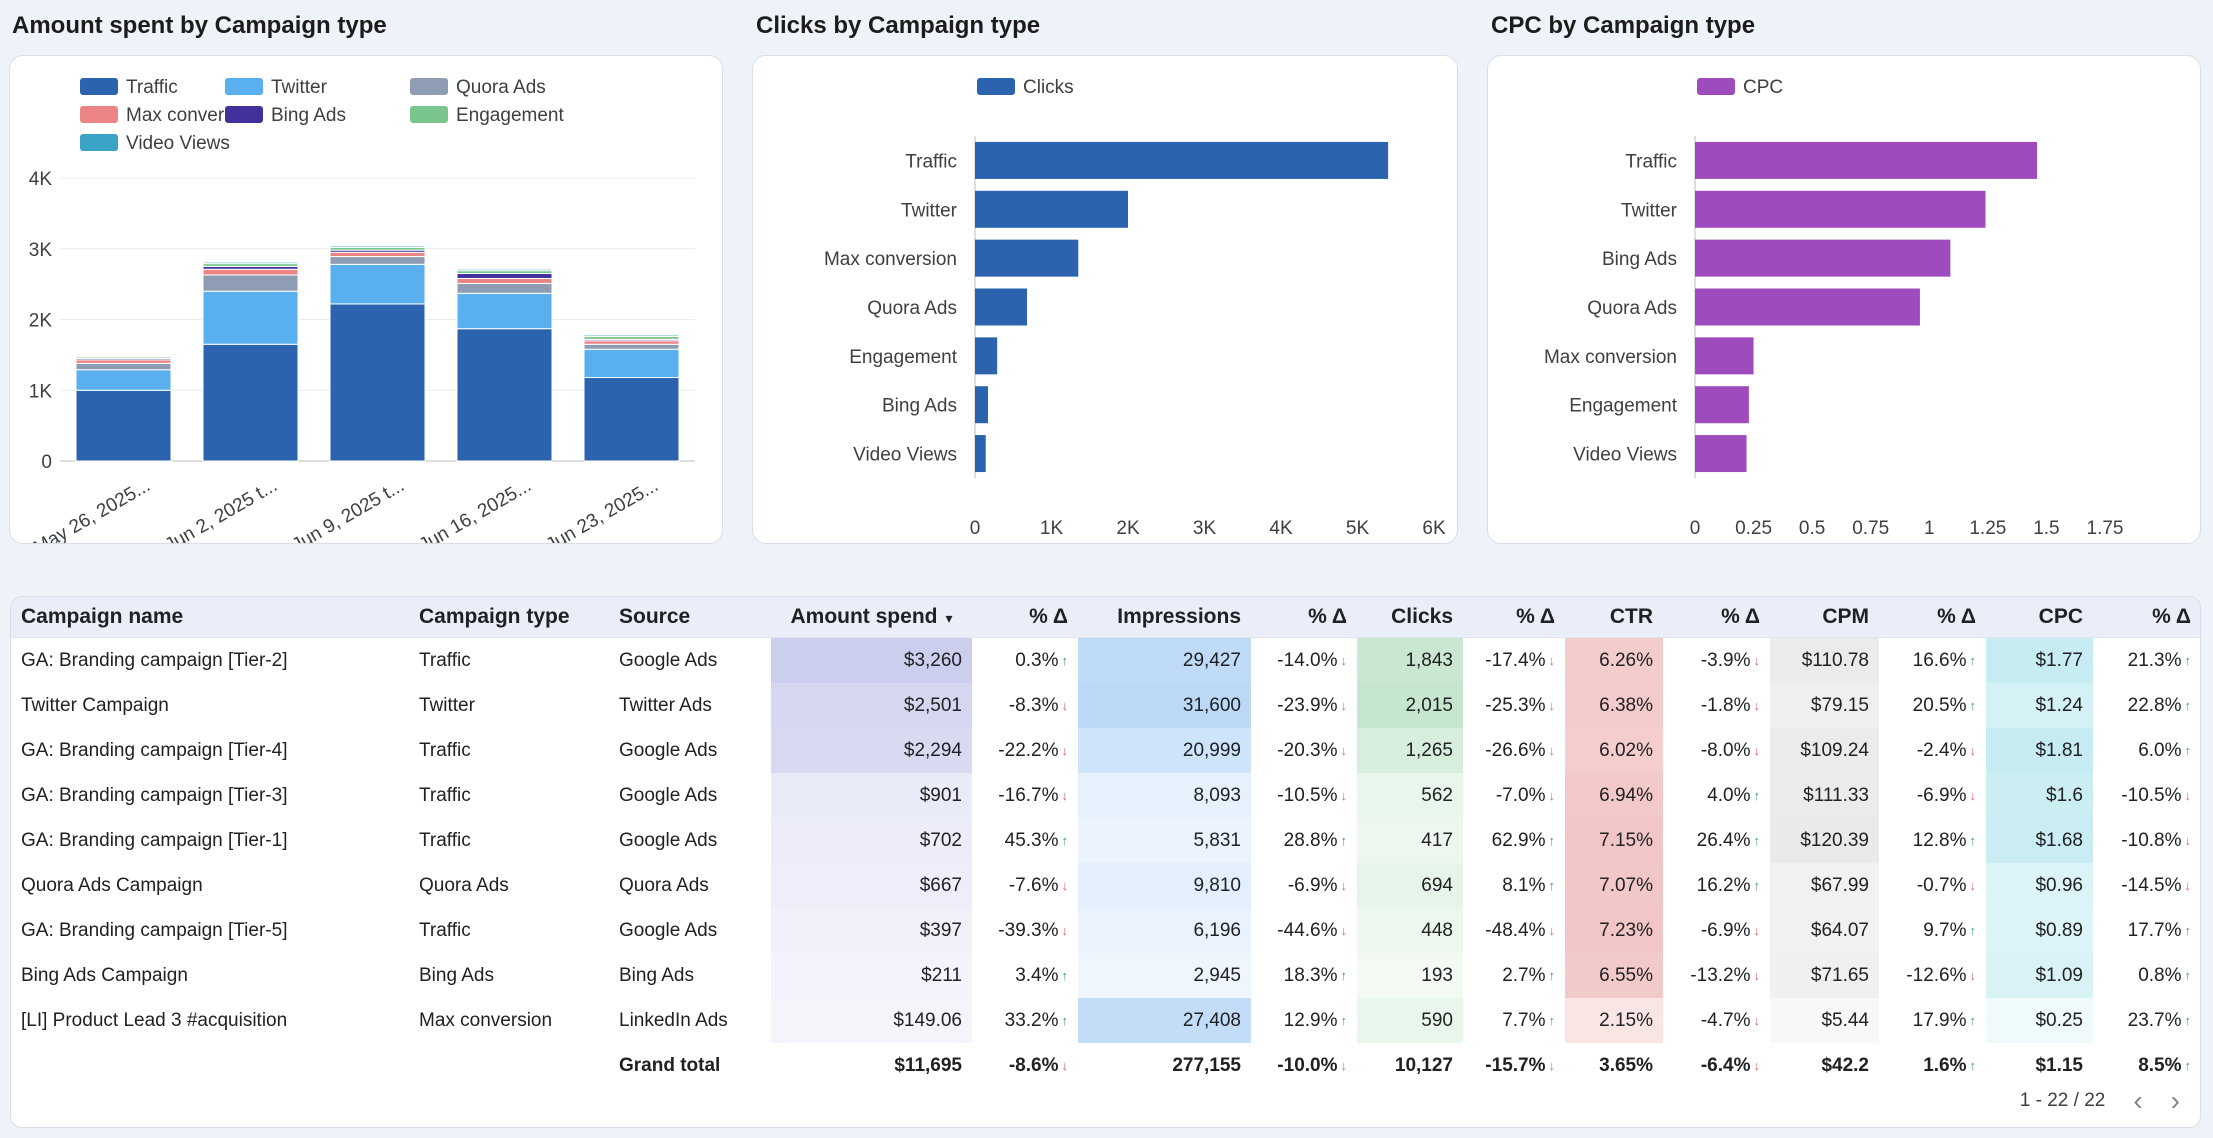 The height and width of the screenshot is (1138, 2213). I want to click on header-clicks: Clicks, so click(1410, 617).